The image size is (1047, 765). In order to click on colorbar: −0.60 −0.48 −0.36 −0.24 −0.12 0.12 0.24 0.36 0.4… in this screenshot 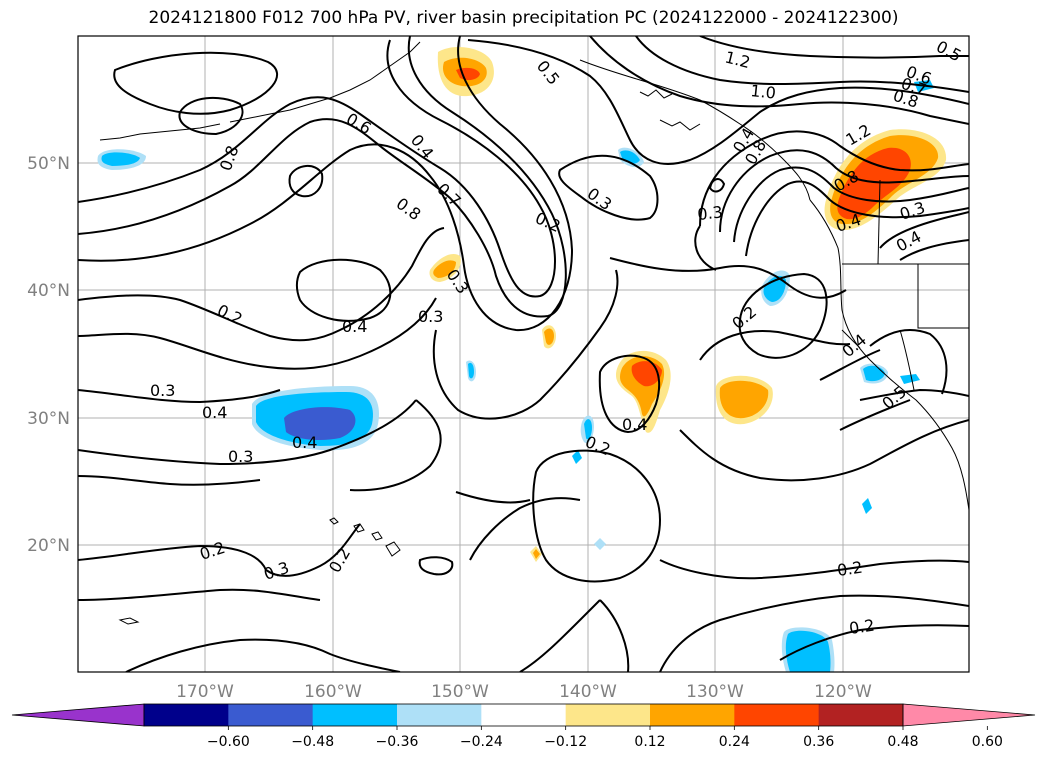, I will do `click(523, 726)`.